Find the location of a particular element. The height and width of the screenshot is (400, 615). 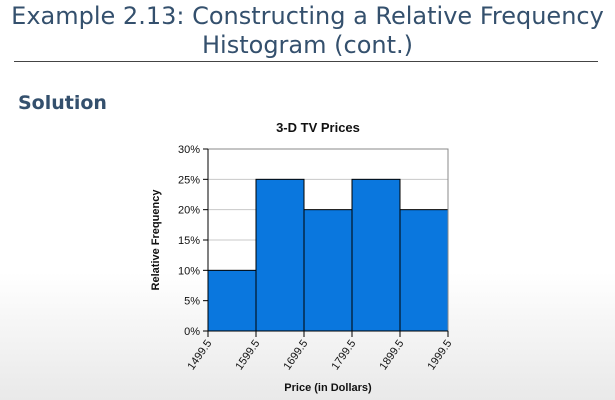

title-divider is located at coordinates (306, 61).